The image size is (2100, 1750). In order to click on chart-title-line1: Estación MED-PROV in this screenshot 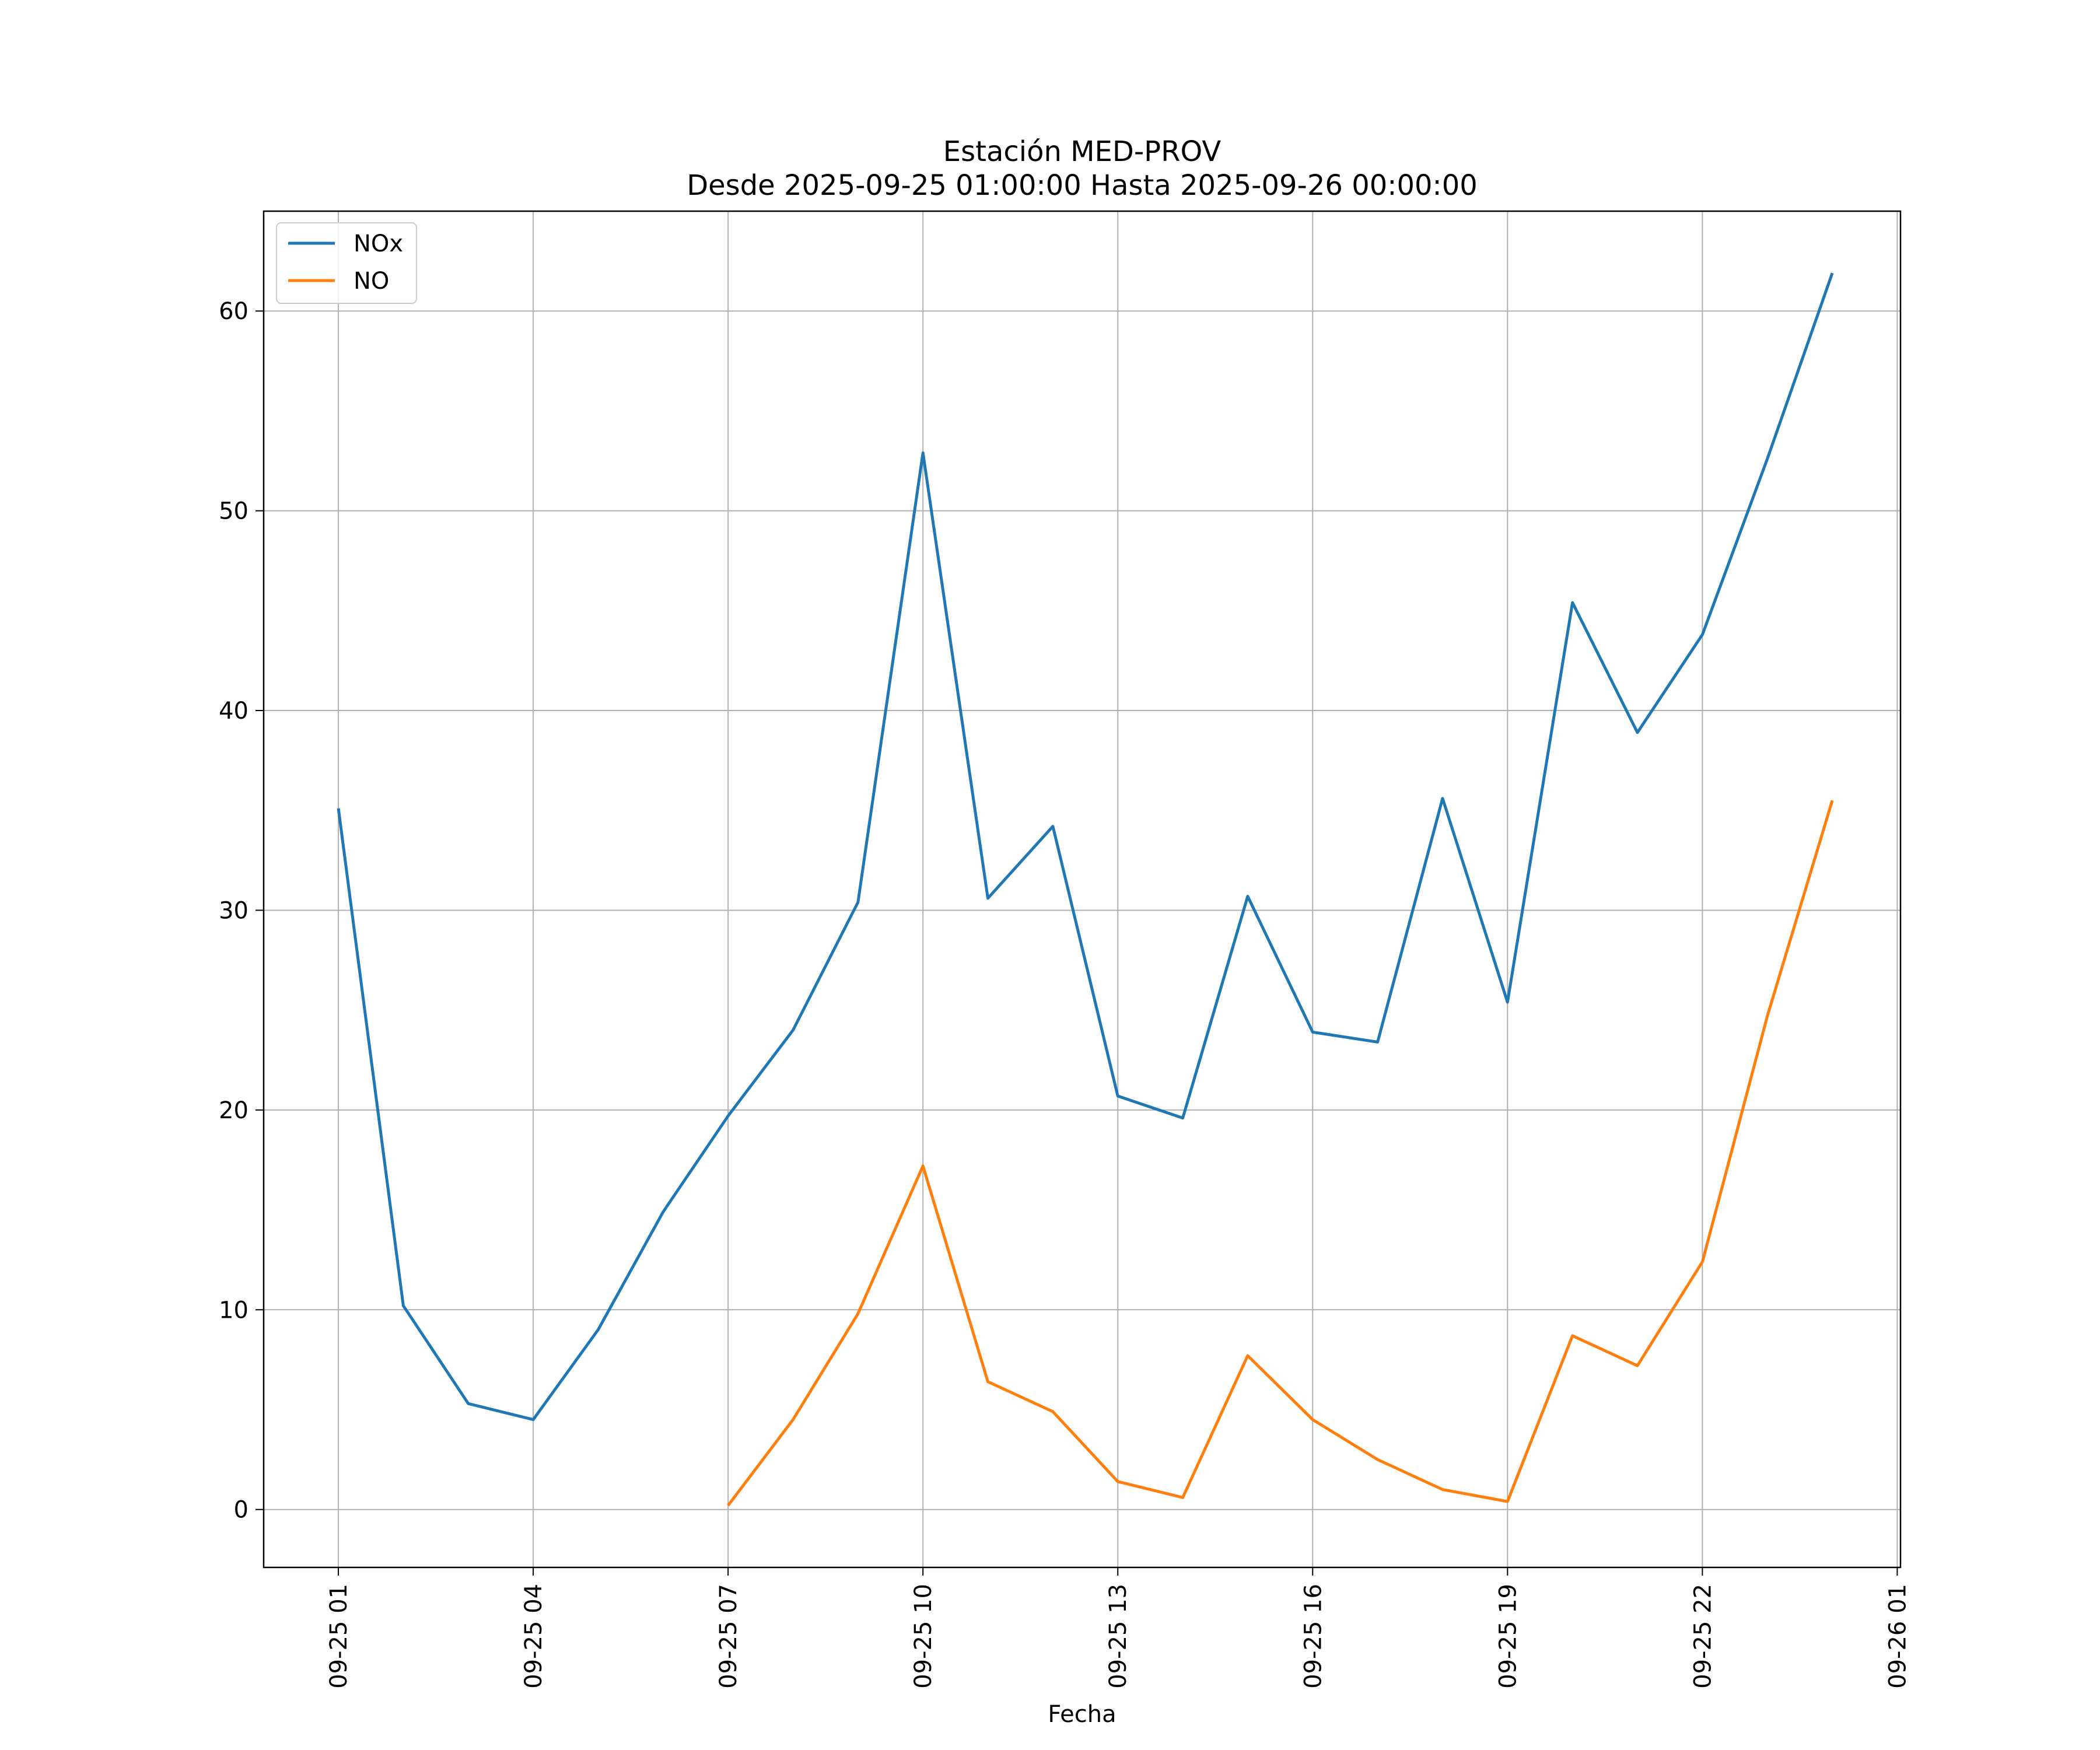, I will do `click(1082, 152)`.